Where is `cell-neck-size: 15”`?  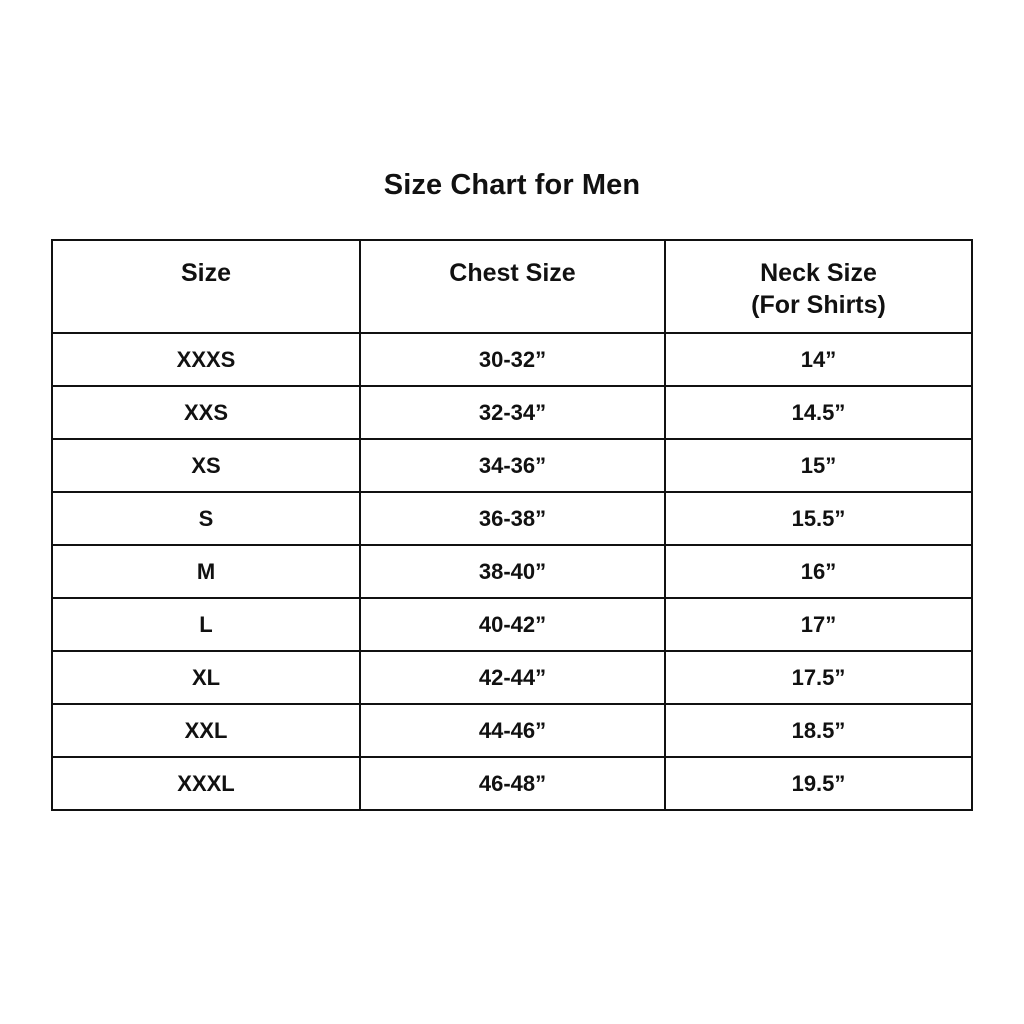 cell-neck-size: 15” is located at coordinates (818, 465).